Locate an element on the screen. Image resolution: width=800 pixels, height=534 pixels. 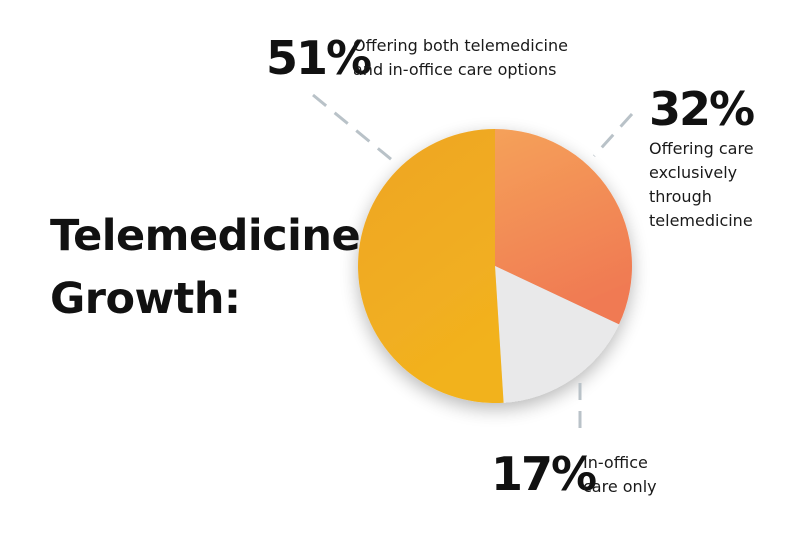
leader-line-both is located at coordinates (352, 127).